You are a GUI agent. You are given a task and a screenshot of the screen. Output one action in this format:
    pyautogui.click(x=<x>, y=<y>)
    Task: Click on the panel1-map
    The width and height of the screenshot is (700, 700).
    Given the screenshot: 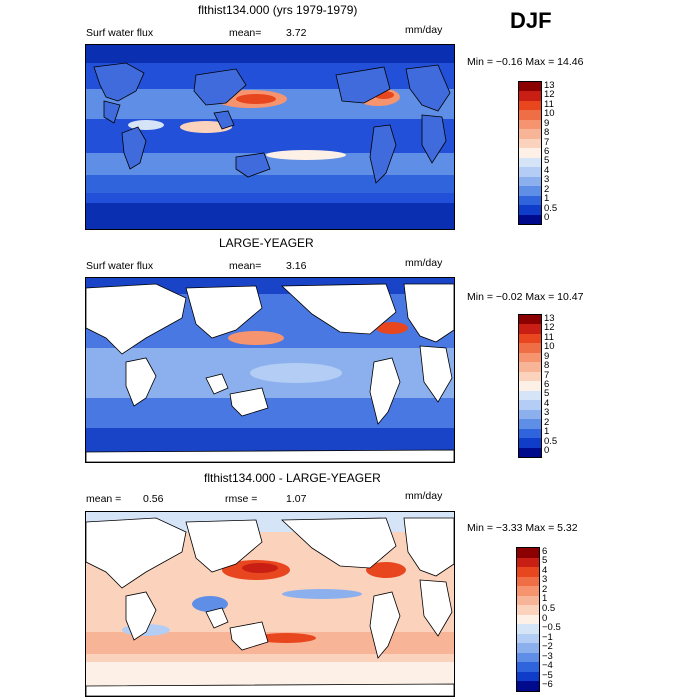 What is the action you would take?
    pyautogui.click(x=270, y=137)
    